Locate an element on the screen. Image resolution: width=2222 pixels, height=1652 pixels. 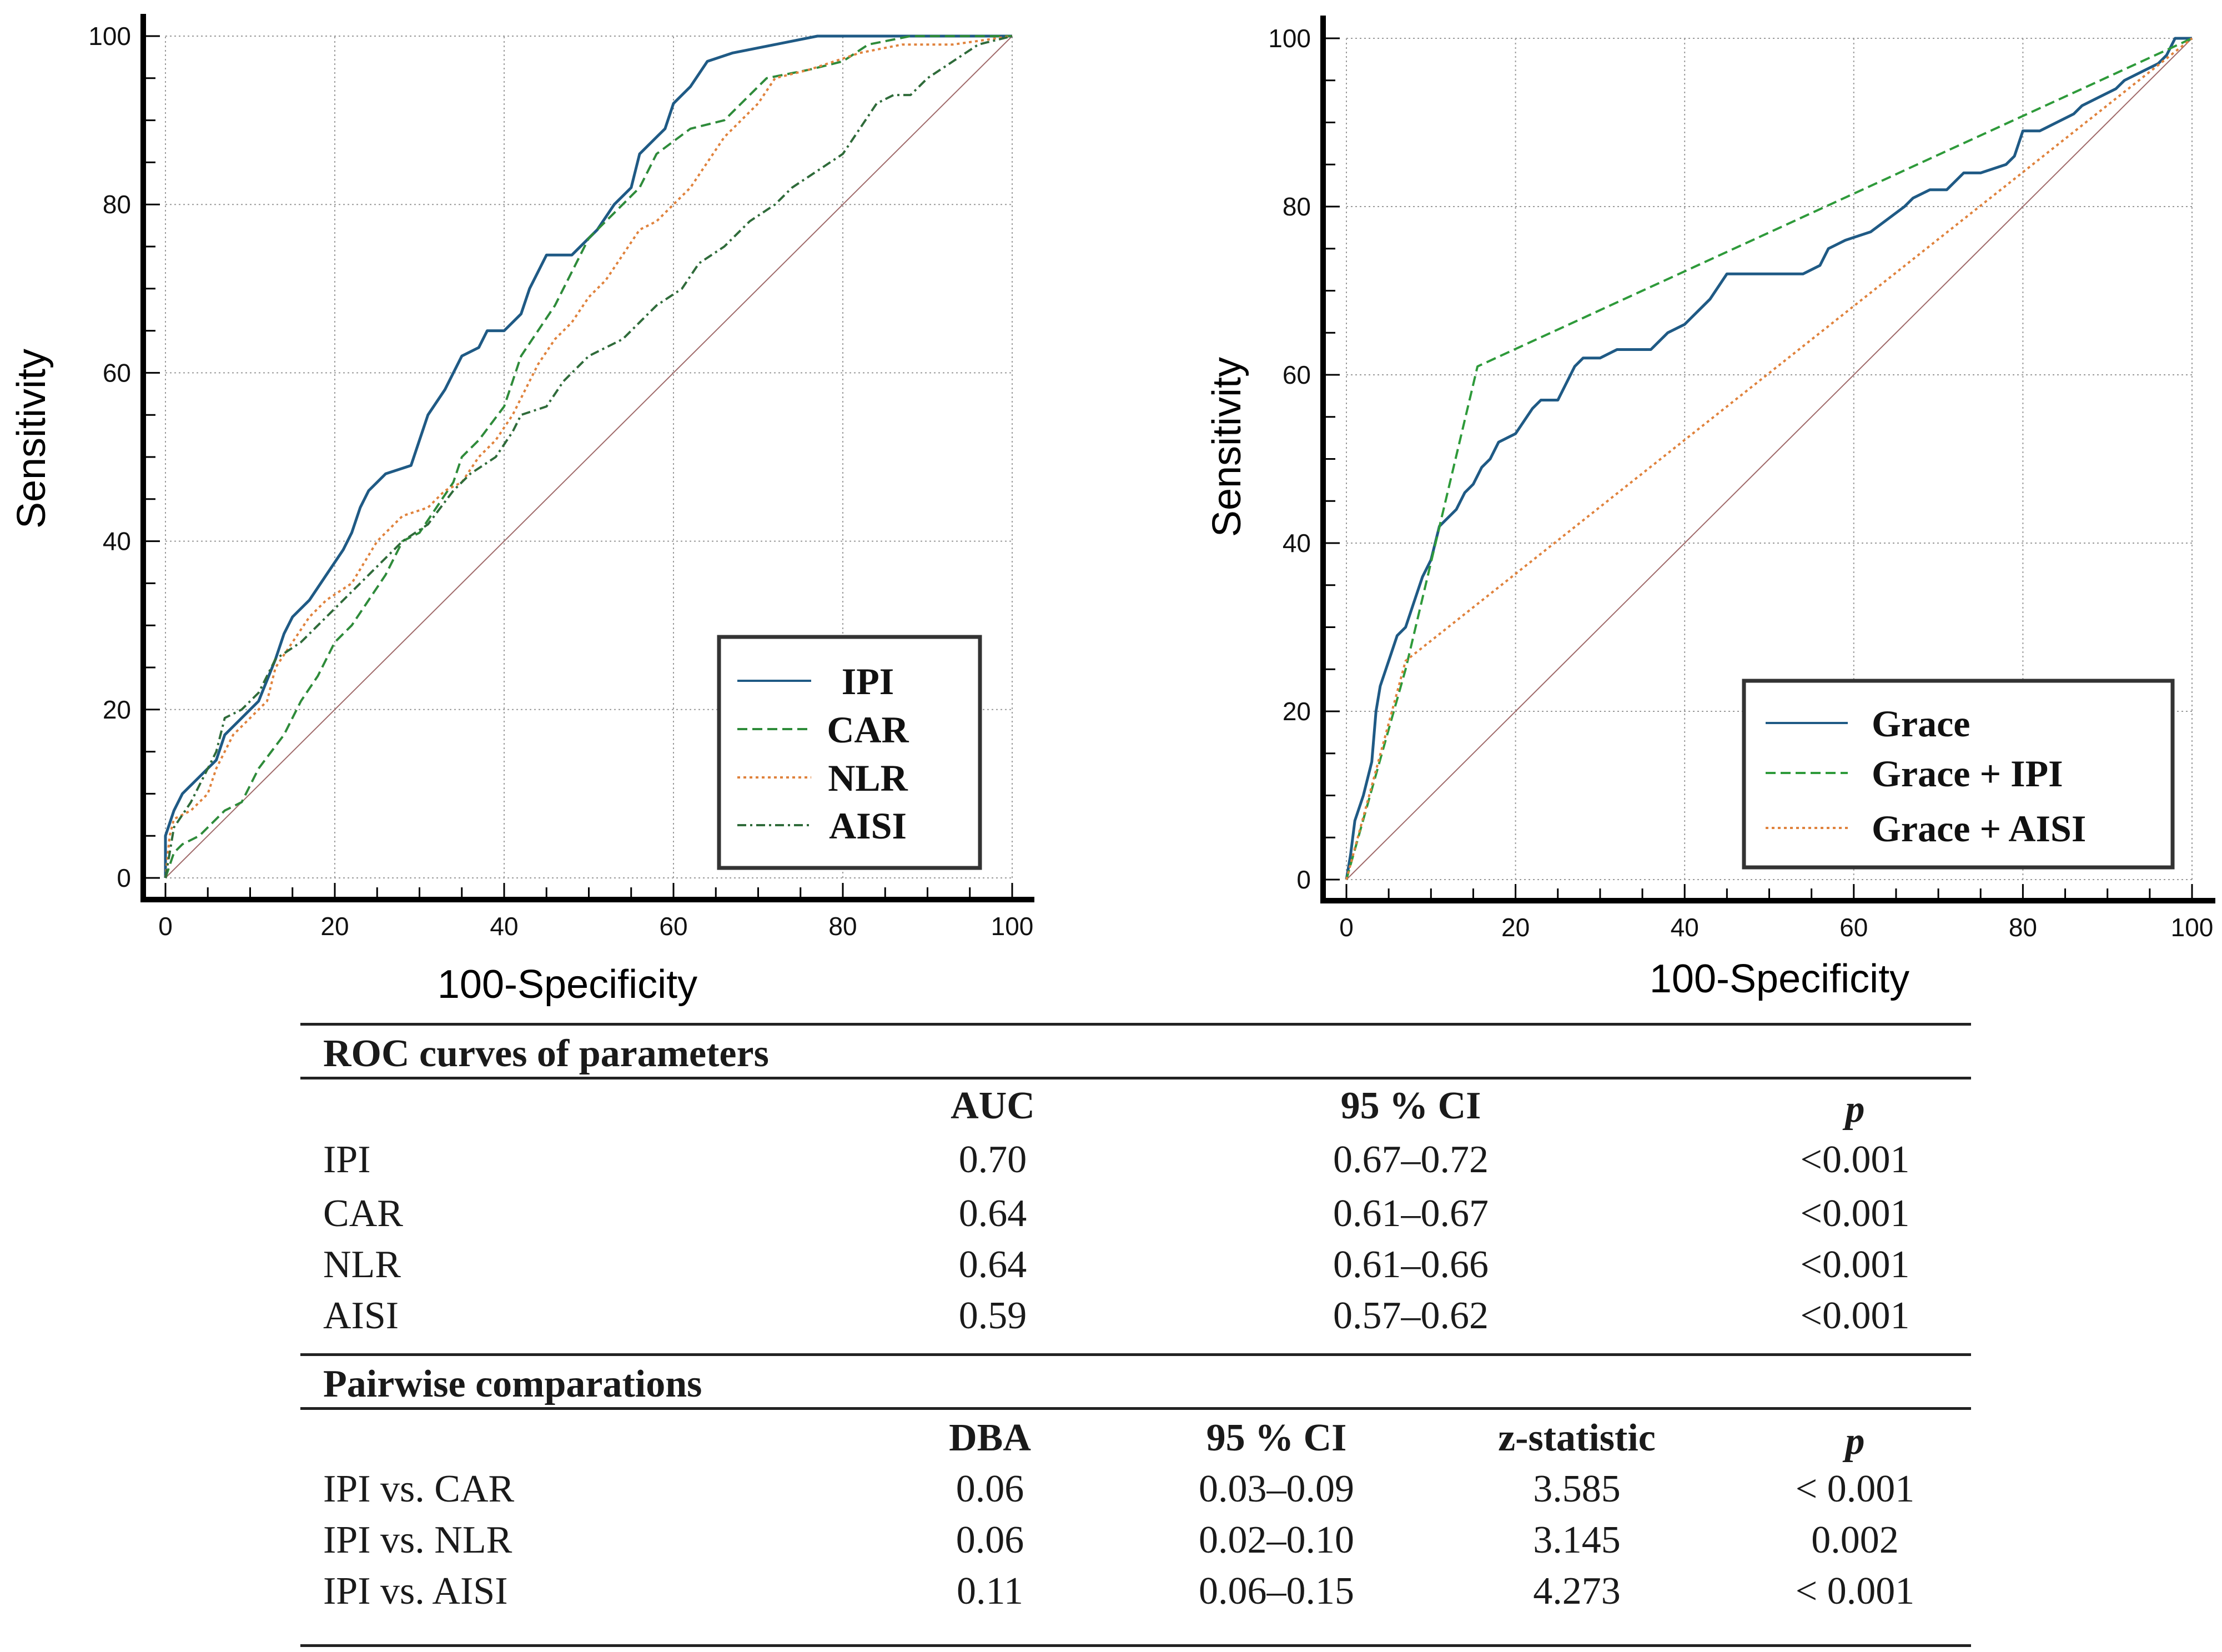
legend: Grace Grace + IPI Grace + AISI is located at coordinates (1958, 774).